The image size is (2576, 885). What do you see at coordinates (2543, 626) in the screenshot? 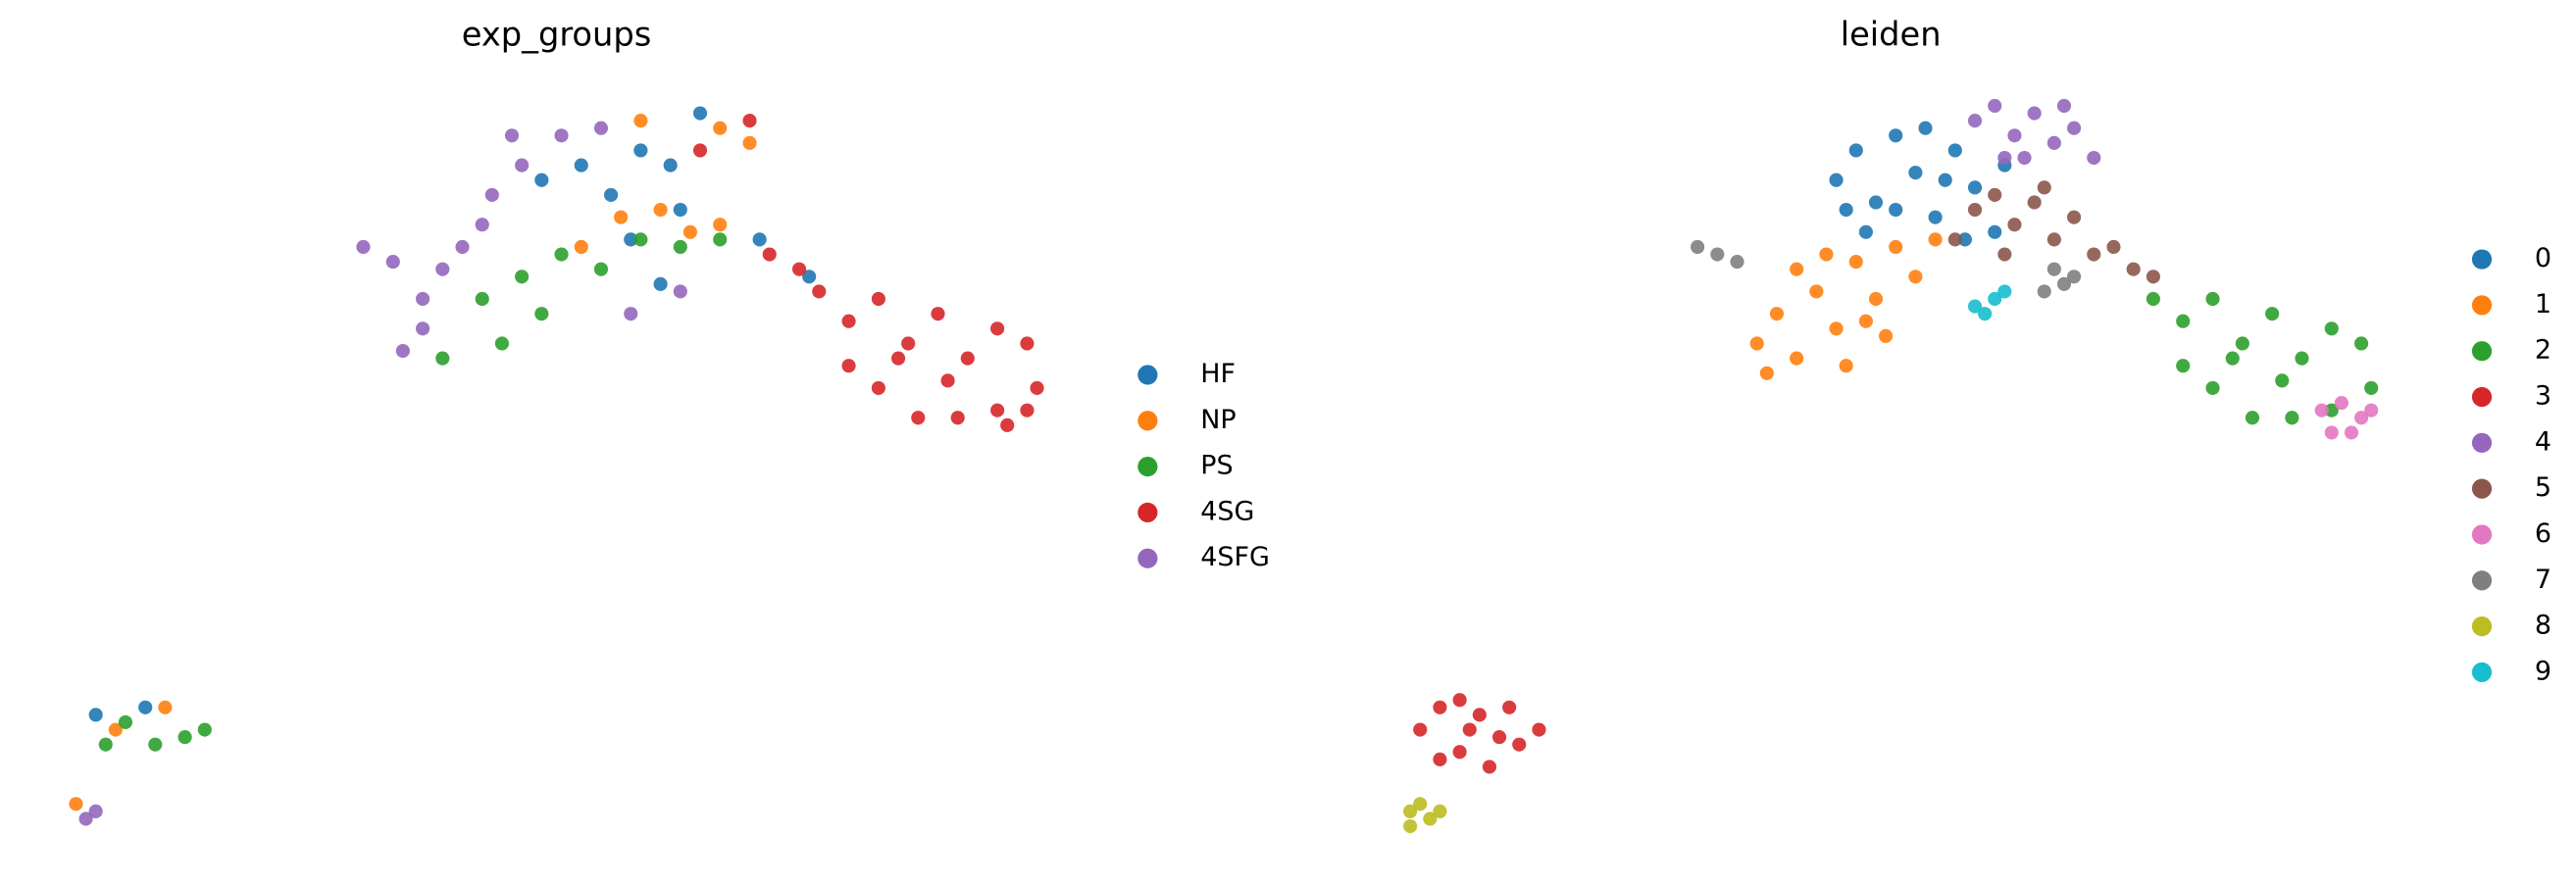
I see `legend-label: 8` at bounding box center [2543, 626].